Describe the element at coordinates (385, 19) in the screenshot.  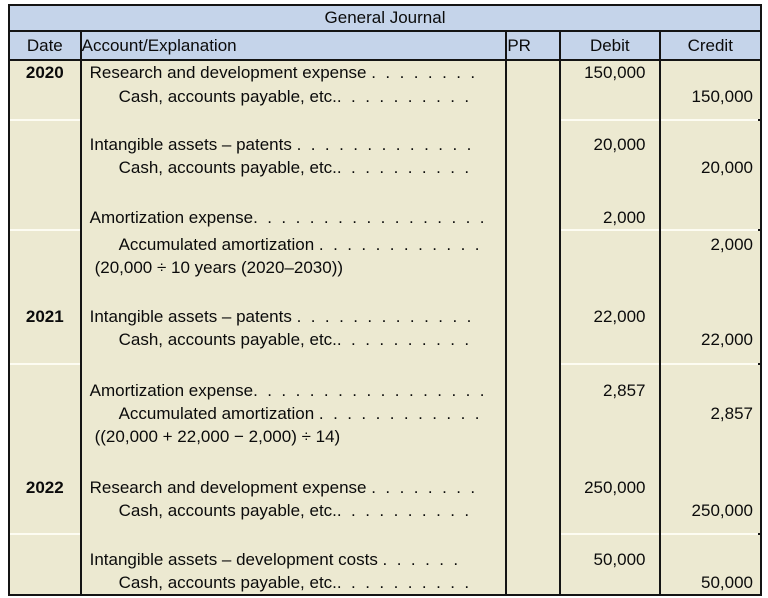
I see `journal-title: General Journal` at that location.